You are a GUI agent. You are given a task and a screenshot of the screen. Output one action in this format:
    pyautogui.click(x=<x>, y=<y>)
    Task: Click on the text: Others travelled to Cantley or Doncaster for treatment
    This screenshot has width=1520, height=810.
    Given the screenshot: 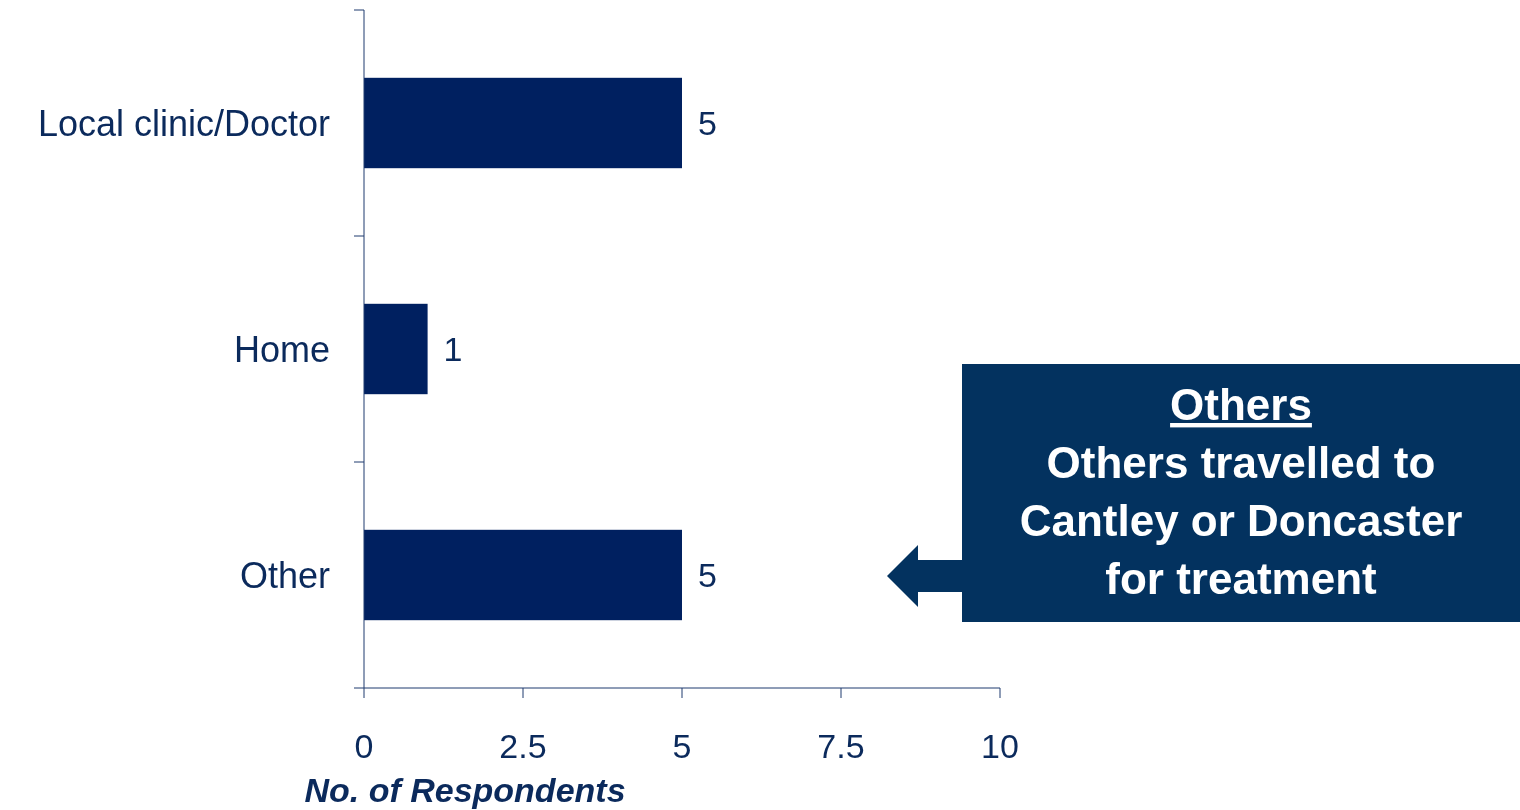 What is the action you would take?
    pyautogui.click(x=1241, y=520)
    